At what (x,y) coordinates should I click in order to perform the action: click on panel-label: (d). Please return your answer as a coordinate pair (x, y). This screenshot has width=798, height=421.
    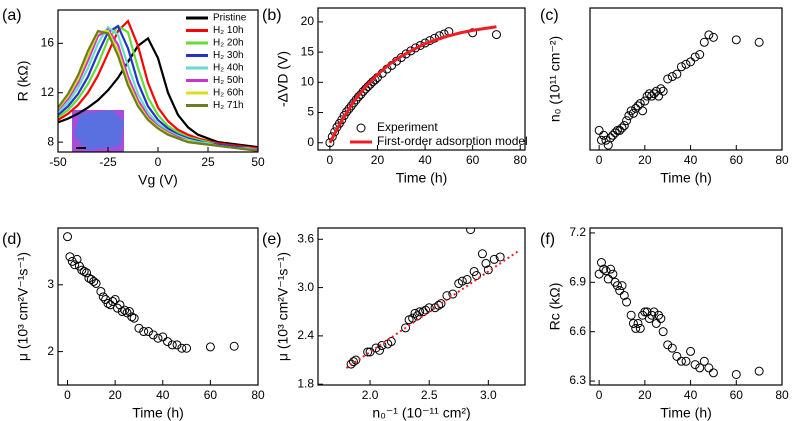
    Looking at the image, I should click on (12, 239).